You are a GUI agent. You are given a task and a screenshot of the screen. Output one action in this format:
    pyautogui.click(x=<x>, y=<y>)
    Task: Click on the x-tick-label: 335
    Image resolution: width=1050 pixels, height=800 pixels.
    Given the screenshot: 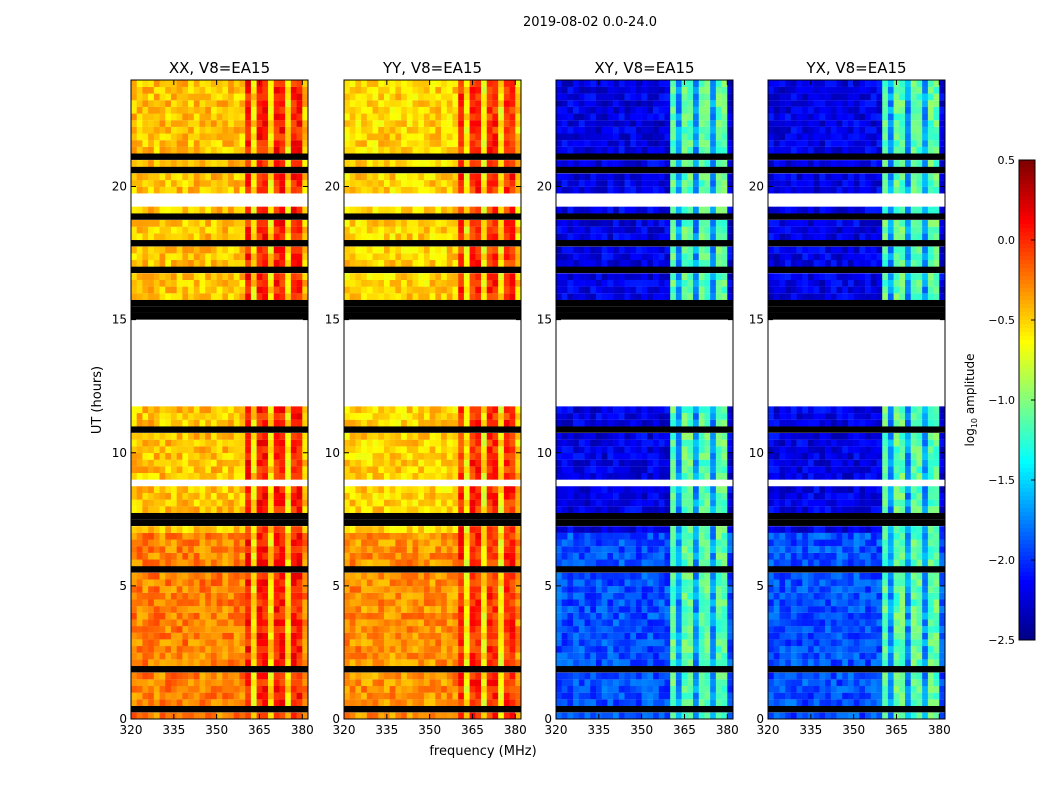 What is the action you would take?
    pyautogui.click(x=386, y=730)
    